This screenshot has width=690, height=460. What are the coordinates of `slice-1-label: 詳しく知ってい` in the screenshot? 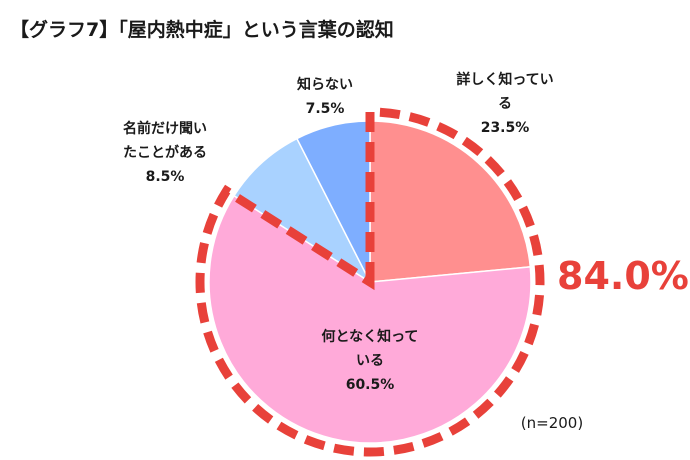 It's located at (504, 79).